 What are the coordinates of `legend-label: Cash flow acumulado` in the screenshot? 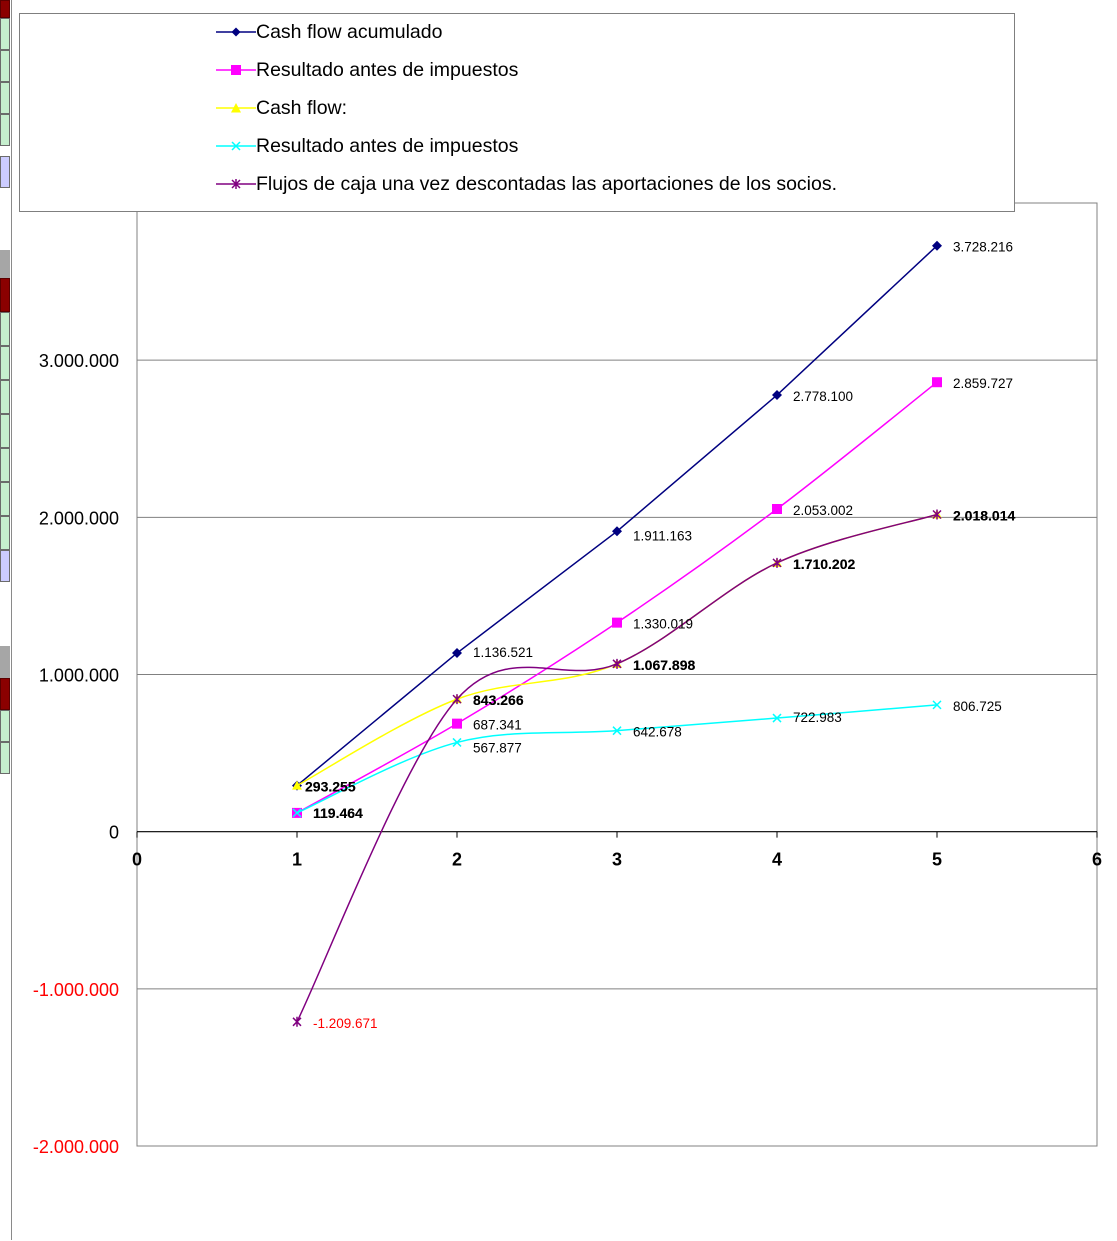 It's located at (349, 31).